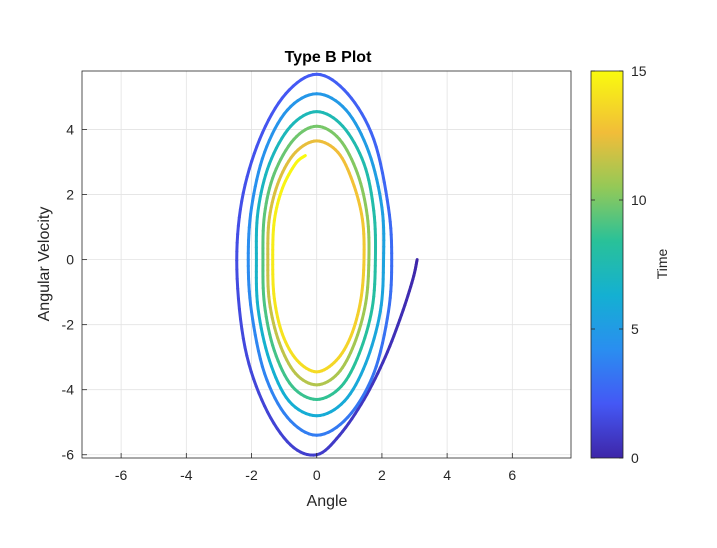 Image resolution: width=717 pixels, height=548 pixels. What do you see at coordinates (68, 390) in the screenshot?
I see `y-tick-label: -4` at bounding box center [68, 390].